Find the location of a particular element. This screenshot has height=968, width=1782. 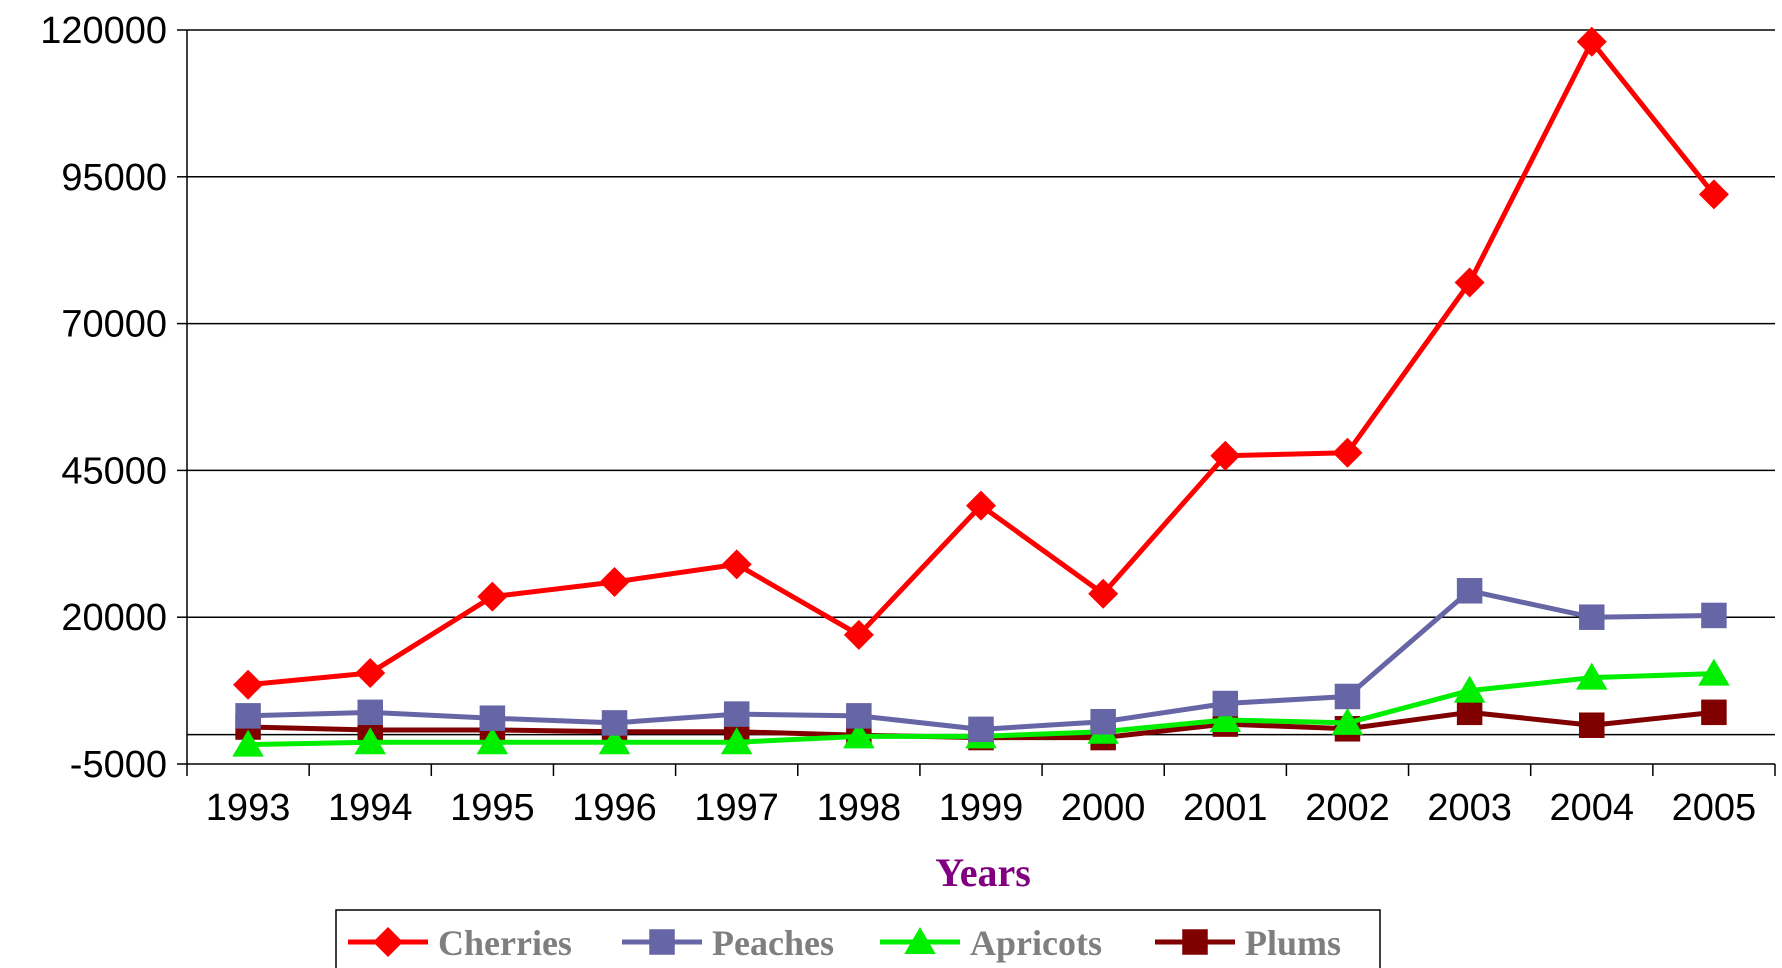

legend-label: Cherries is located at coordinates (505, 943).